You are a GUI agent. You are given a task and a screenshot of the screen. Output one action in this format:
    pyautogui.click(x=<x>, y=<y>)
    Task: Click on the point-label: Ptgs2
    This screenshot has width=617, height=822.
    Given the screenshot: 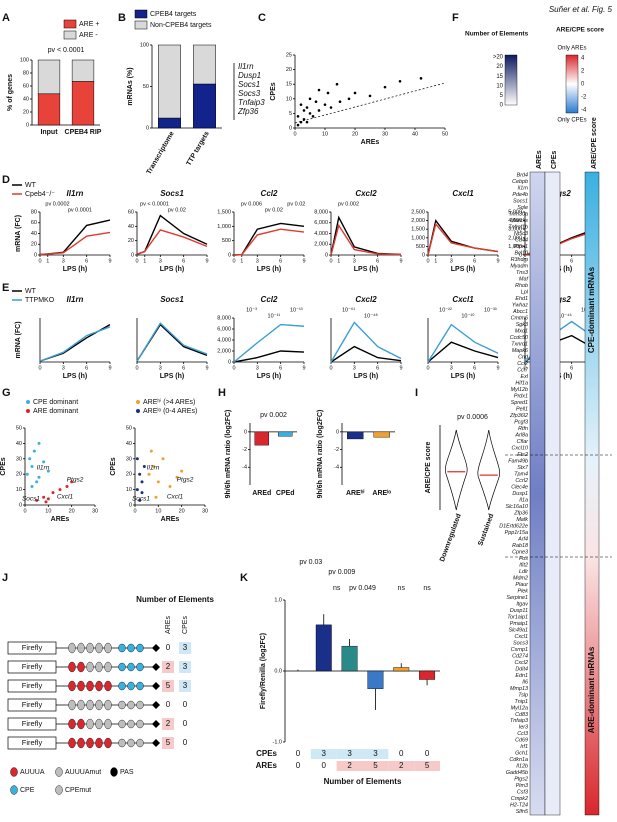 What is the action you would take?
    pyautogui.click(x=75, y=480)
    